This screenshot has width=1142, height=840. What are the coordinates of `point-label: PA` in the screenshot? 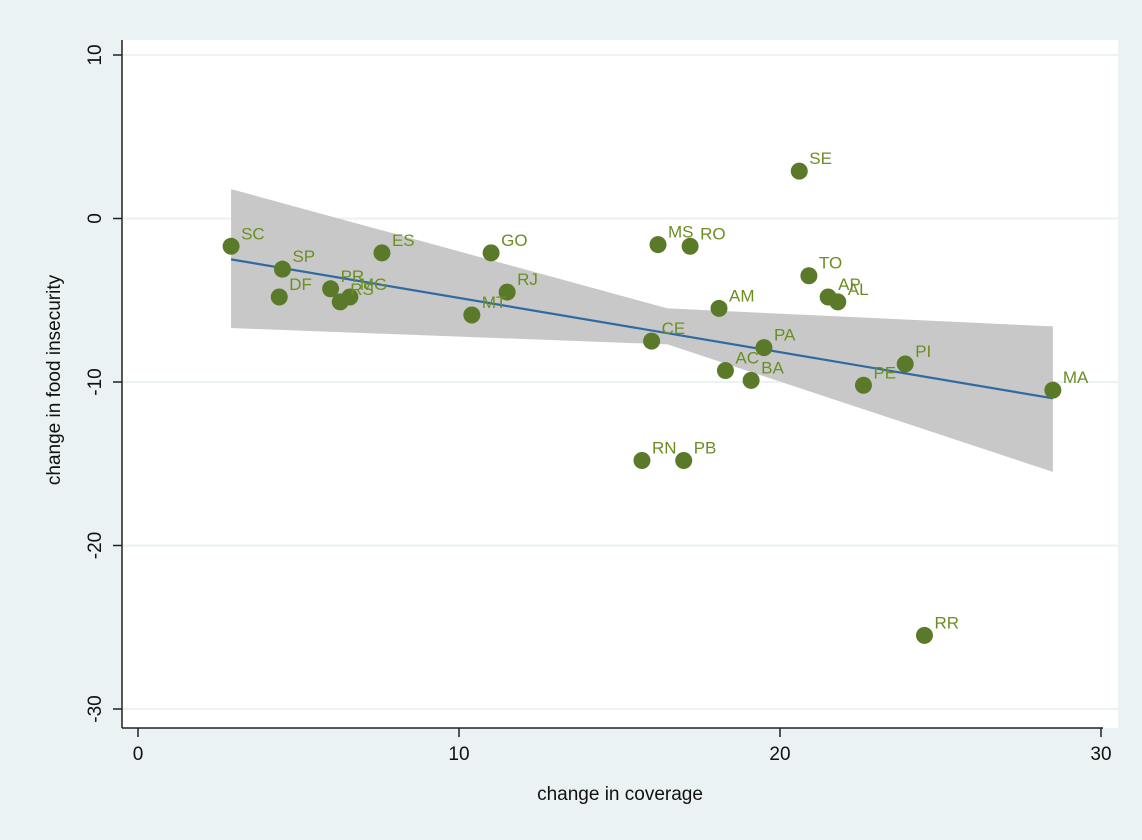 It's located at (785, 335).